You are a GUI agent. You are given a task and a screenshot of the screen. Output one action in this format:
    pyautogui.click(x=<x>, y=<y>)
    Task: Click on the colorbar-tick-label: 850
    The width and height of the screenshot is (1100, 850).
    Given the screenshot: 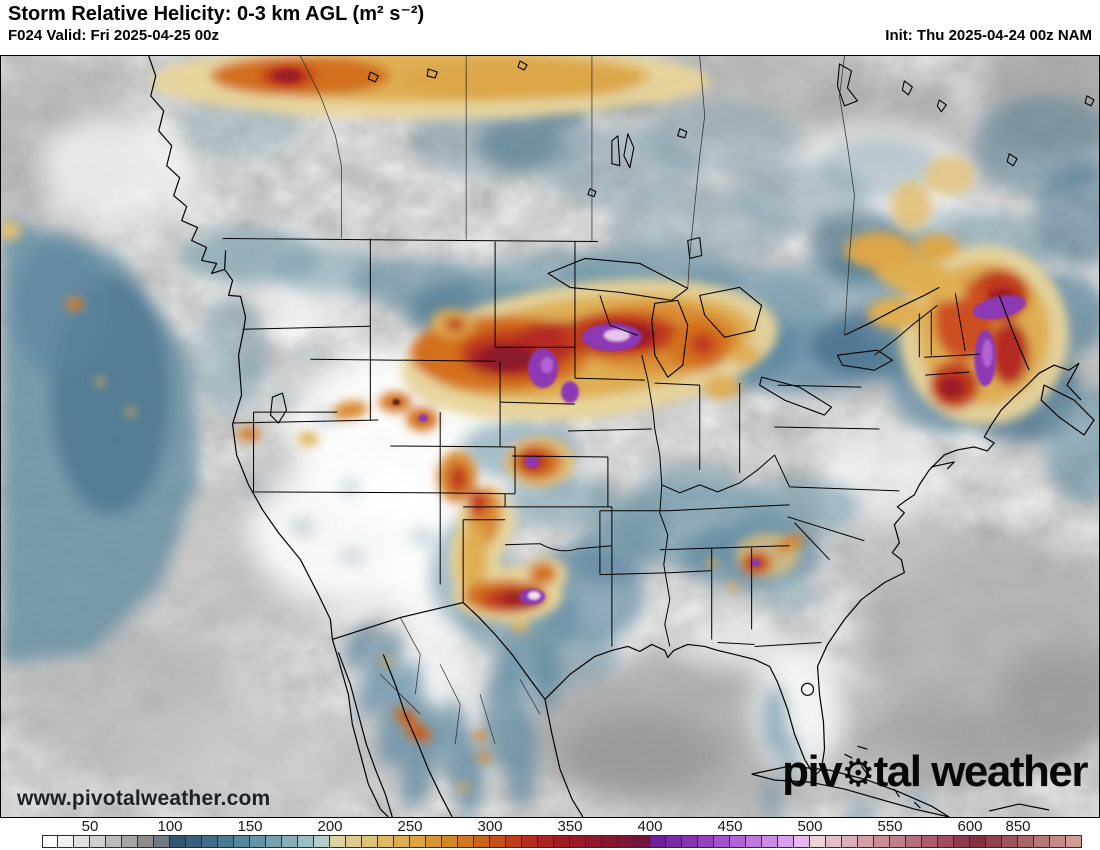 What is the action you would take?
    pyautogui.click(x=1018, y=826)
    